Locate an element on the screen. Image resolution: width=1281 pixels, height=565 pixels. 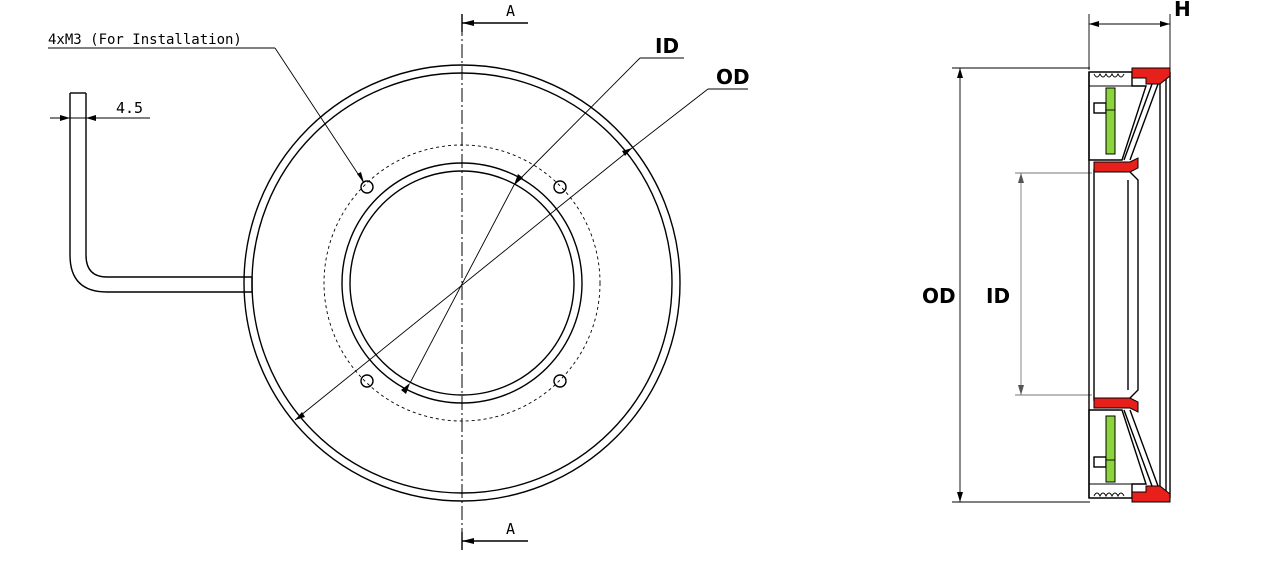
id-leader: ID is located at coordinates (542, 214).